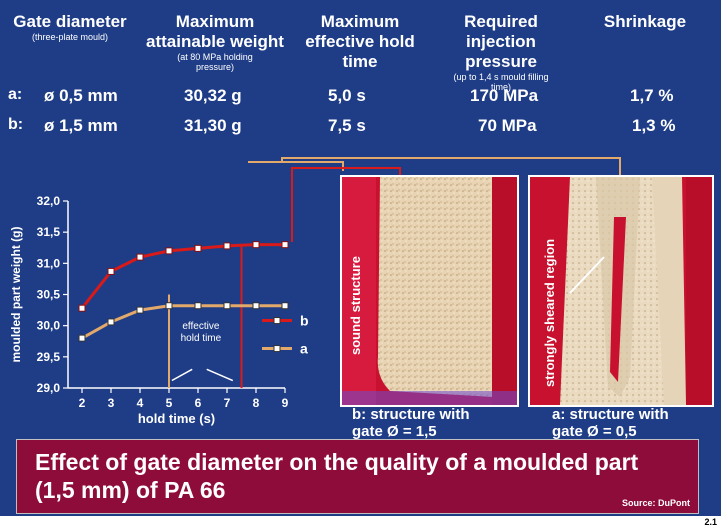 This screenshot has height=528, width=721. Describe the element at coordinates (710, 522) in the screenshot. I see `page-number: 2.1` at that location.